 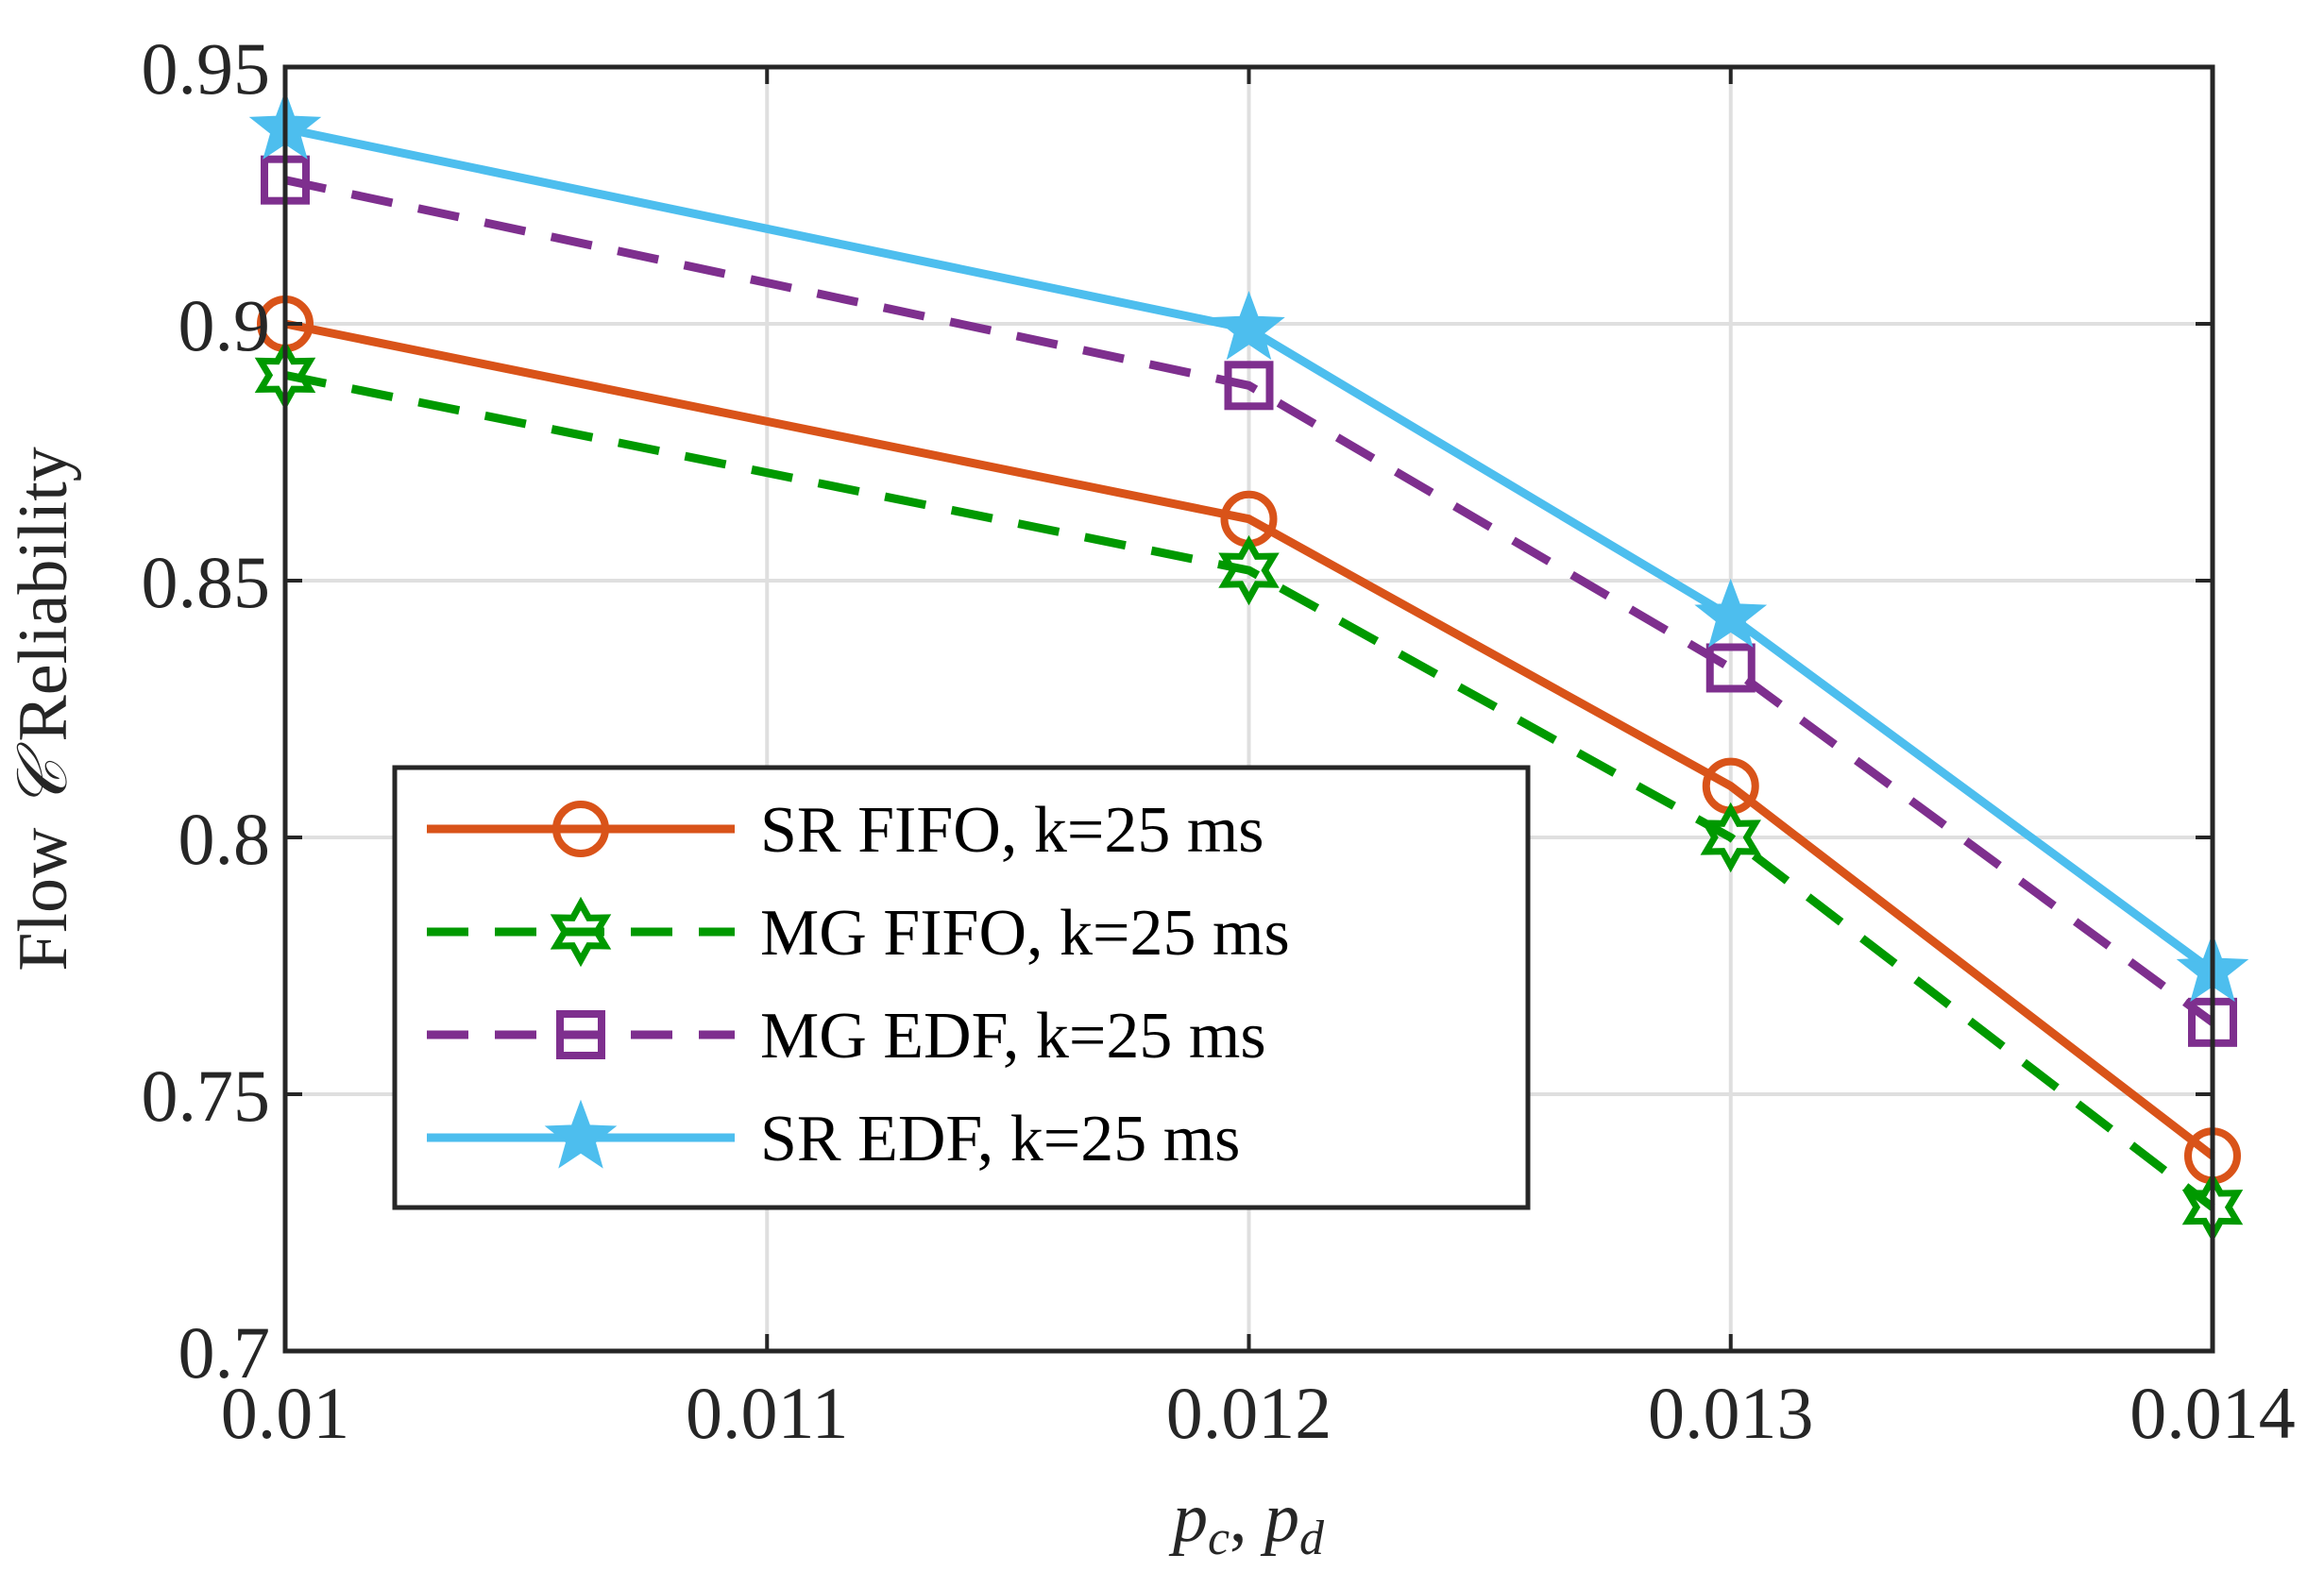 I want to click on x-tick-label: 0.013, so click(x=1731, y=1413).